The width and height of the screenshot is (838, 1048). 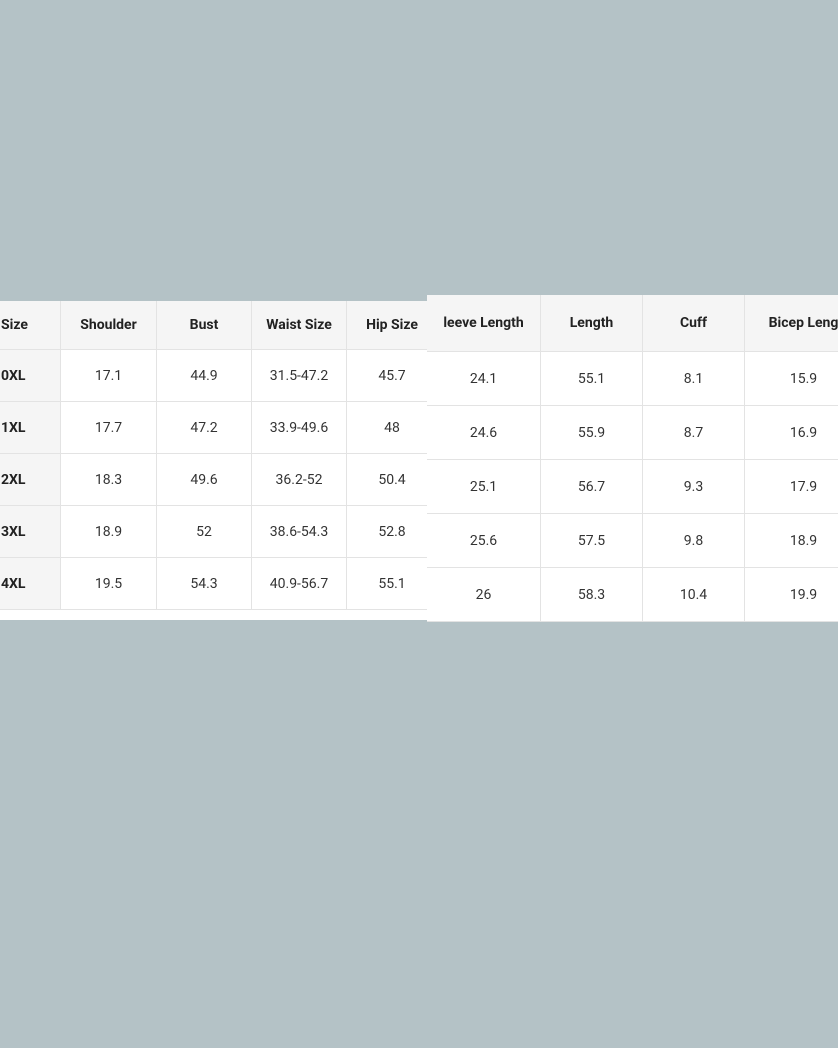 What do you see at coordinates (392, 480) in the screenshot?
I see `table-cell: 50.4` at bounding box center [392, 480].